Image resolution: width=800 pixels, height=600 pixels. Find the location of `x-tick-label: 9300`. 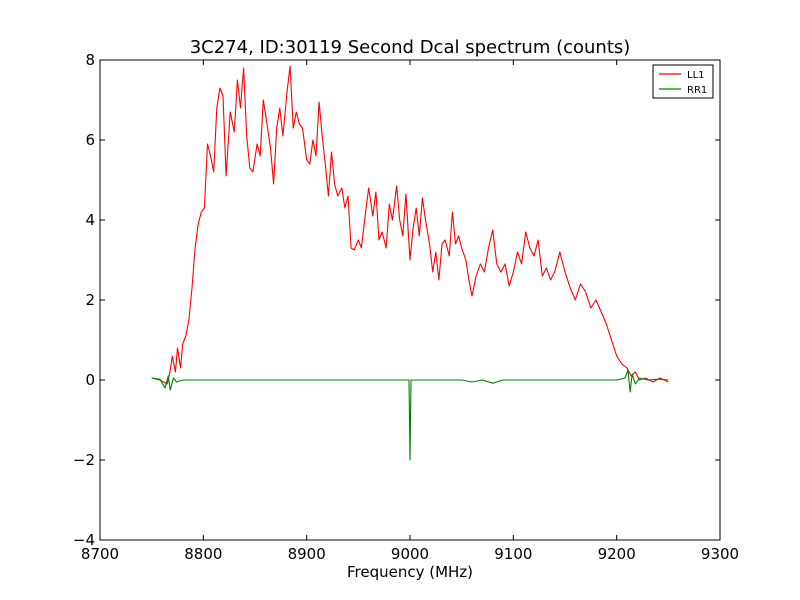

x-tick-label: 9300 is located at coordinates (720, 554).